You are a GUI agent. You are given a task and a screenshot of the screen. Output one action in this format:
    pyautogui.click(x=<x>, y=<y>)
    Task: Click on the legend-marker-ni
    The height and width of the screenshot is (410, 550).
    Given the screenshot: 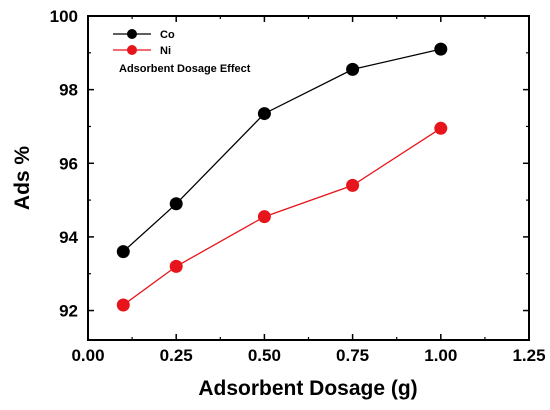 What is the action you would take?
    pyautogui.click(x=132, y=50)
    